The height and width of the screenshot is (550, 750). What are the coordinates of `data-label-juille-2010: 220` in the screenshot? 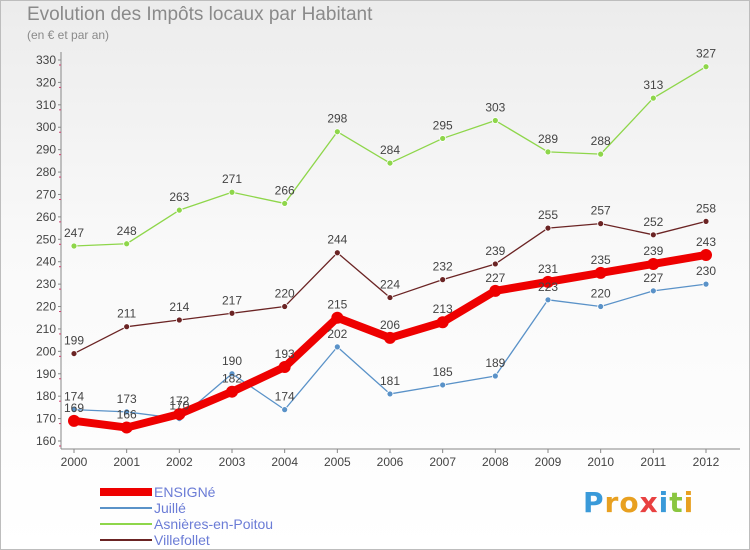 It's located at (601, 294).